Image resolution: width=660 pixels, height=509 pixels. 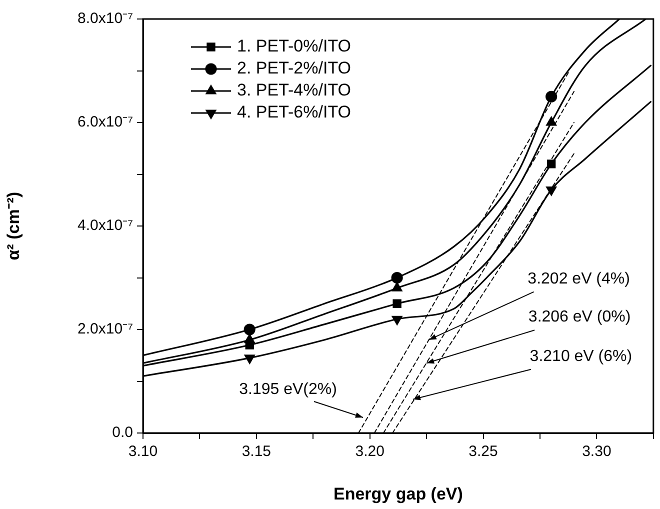 What do you see at coordinates (398, 494) in the screenshot?
I see `x-axis-title: Energy gap (eV)` at bounding box center [398, 494].